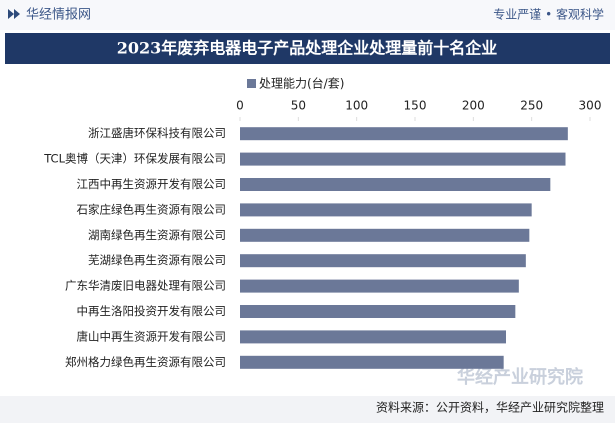 The height and width of the screenshot is (423, 615). Describe the element at coordinates (415, 106) in the screenshot. I see `x-tick-label: 150` at that location.